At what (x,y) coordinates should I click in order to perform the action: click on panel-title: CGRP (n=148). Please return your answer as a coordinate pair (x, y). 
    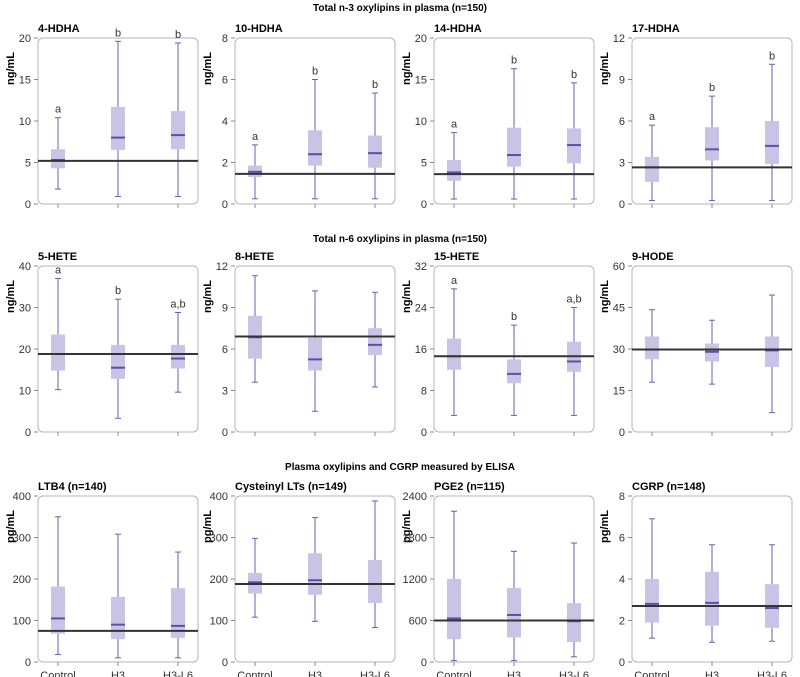
    Looking at the image, I should click on (669, 487).